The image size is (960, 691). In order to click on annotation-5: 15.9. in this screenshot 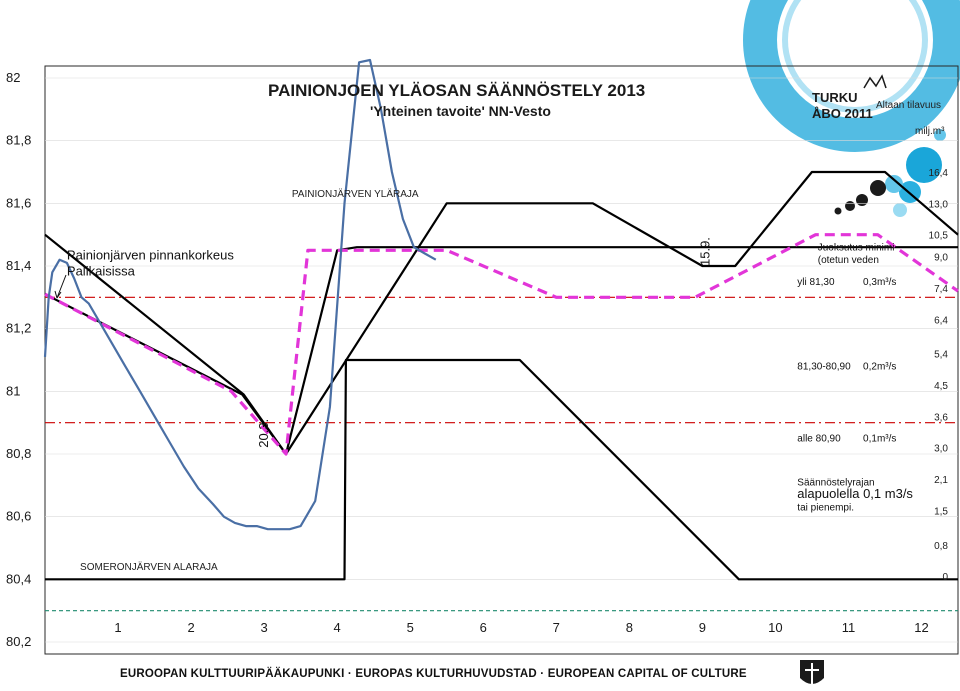, I will do `click(705, 251)`.